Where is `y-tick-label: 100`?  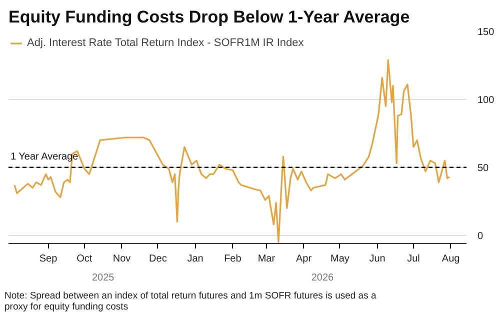
y-tick-label: 100 is located at coordinates (486, 100).